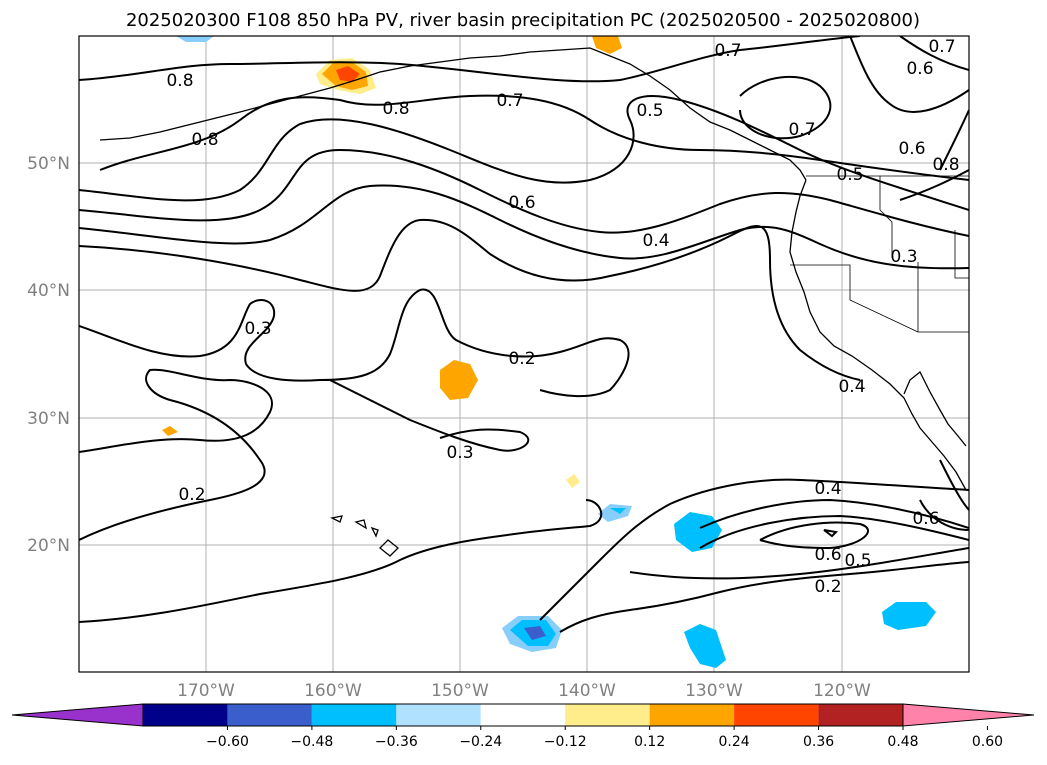 This screenshot has width=1047, height=765. I want to click on lat-label: 20°N, so click(48, 546).